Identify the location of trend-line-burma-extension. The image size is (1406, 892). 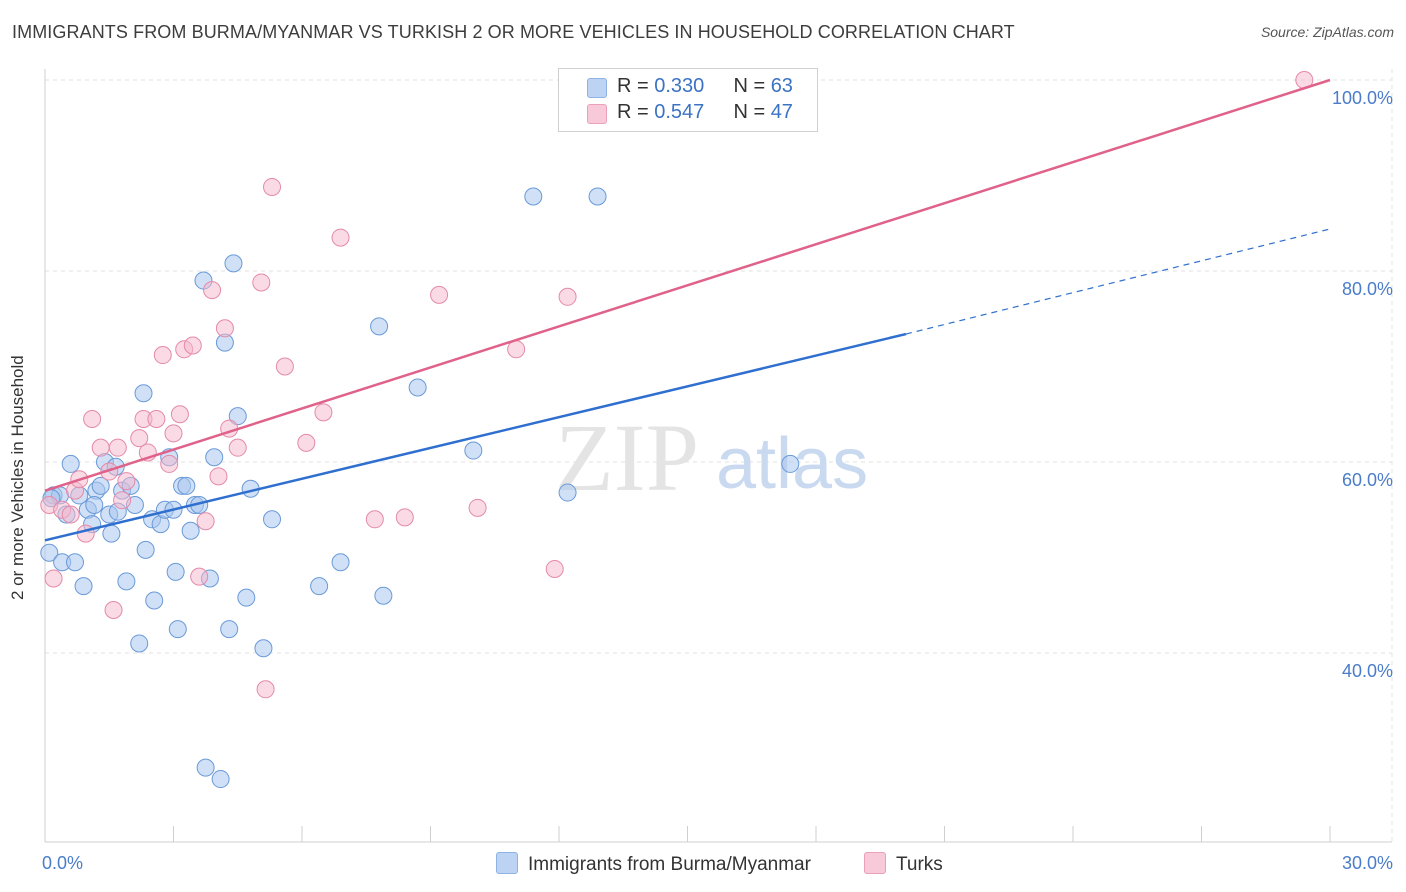
(1118, 281).